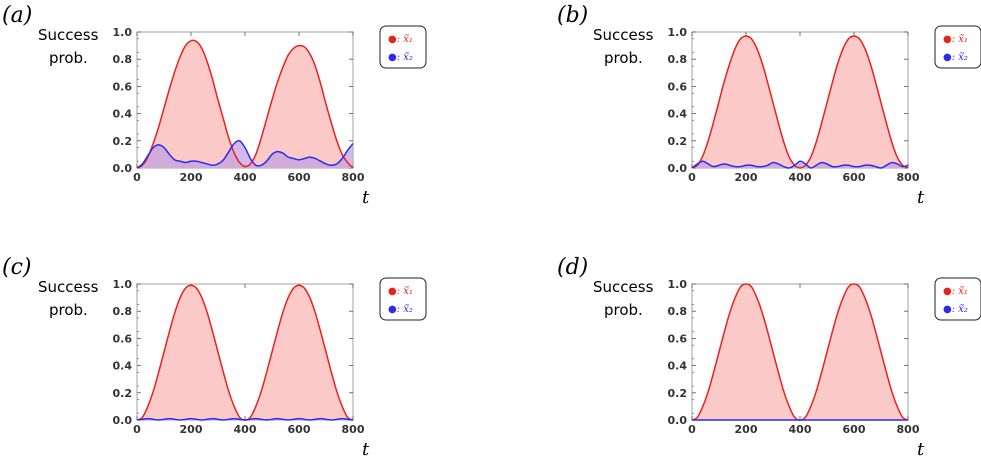 The width and height of the screenshot is (981, 472). I want to click on panel-label: (b), so click(572, 15).